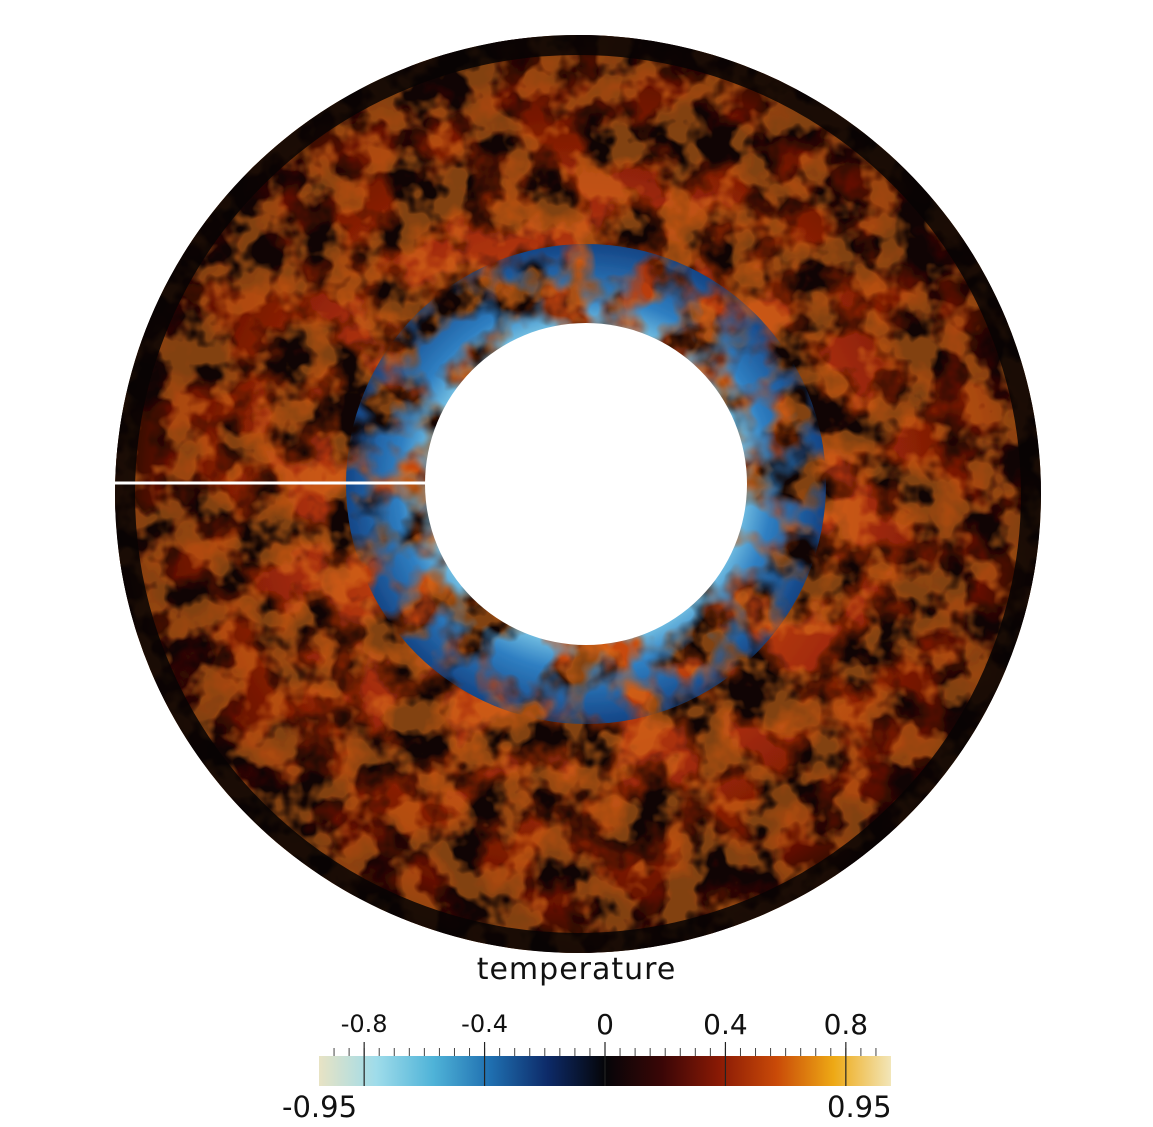  I want to click on colorbar-tick-label: 0.4, so click(725, 1024).